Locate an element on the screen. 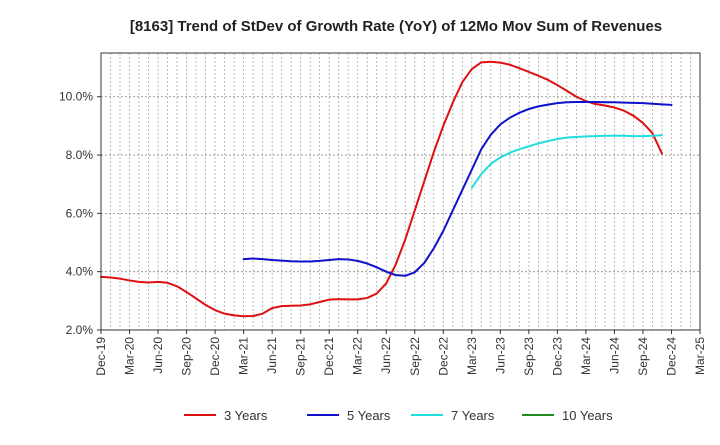 The height and width of the screenshot is (445, 720). x-tick-label: Mar-21 is located at coordinates (244, 356).